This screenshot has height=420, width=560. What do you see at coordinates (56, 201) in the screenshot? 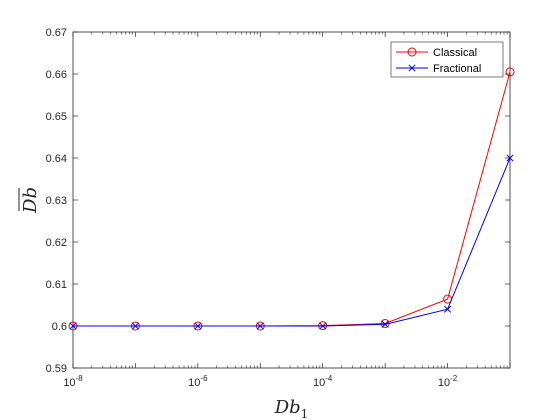
I see `y-tick-label: 0.63` at bounding box center [56, 201].